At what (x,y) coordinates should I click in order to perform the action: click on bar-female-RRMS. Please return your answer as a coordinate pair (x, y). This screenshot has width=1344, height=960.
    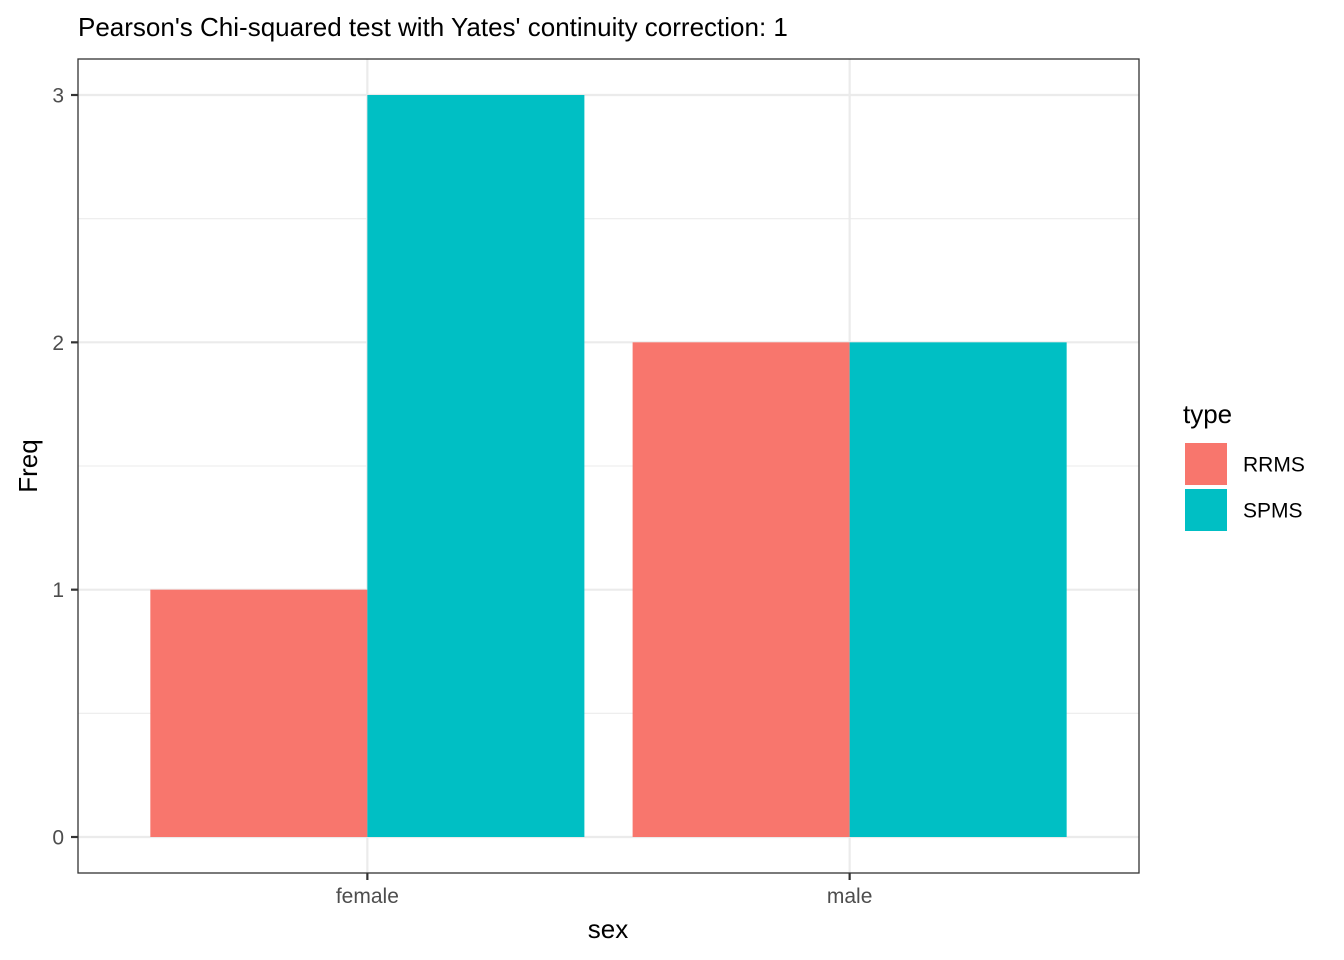
    Looking at the image, I should click on (259, 713).